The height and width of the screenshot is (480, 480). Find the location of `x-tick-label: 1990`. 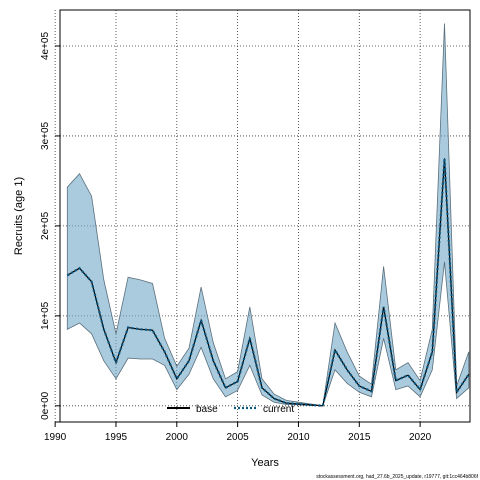

x-tick-label: 1990 is located at coordinates (55, 437).